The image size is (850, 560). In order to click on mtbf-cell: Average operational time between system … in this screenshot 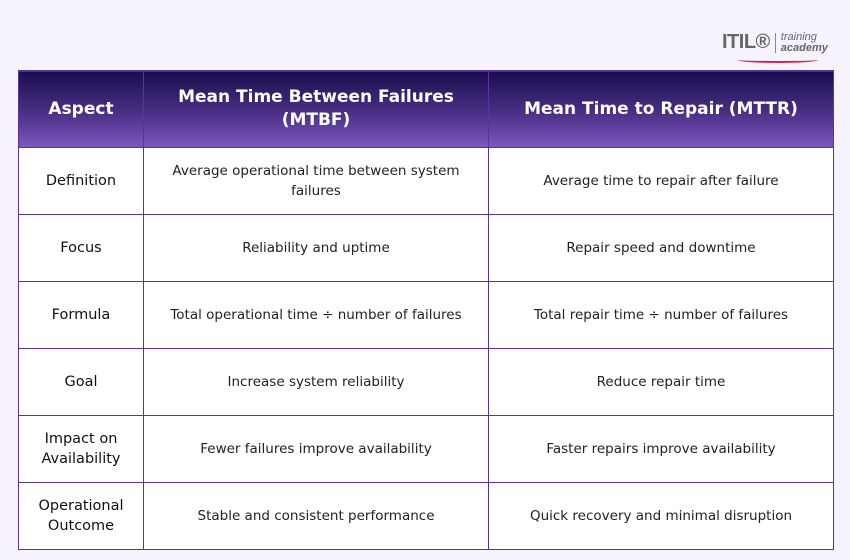, I will do `click(316, 181)`.